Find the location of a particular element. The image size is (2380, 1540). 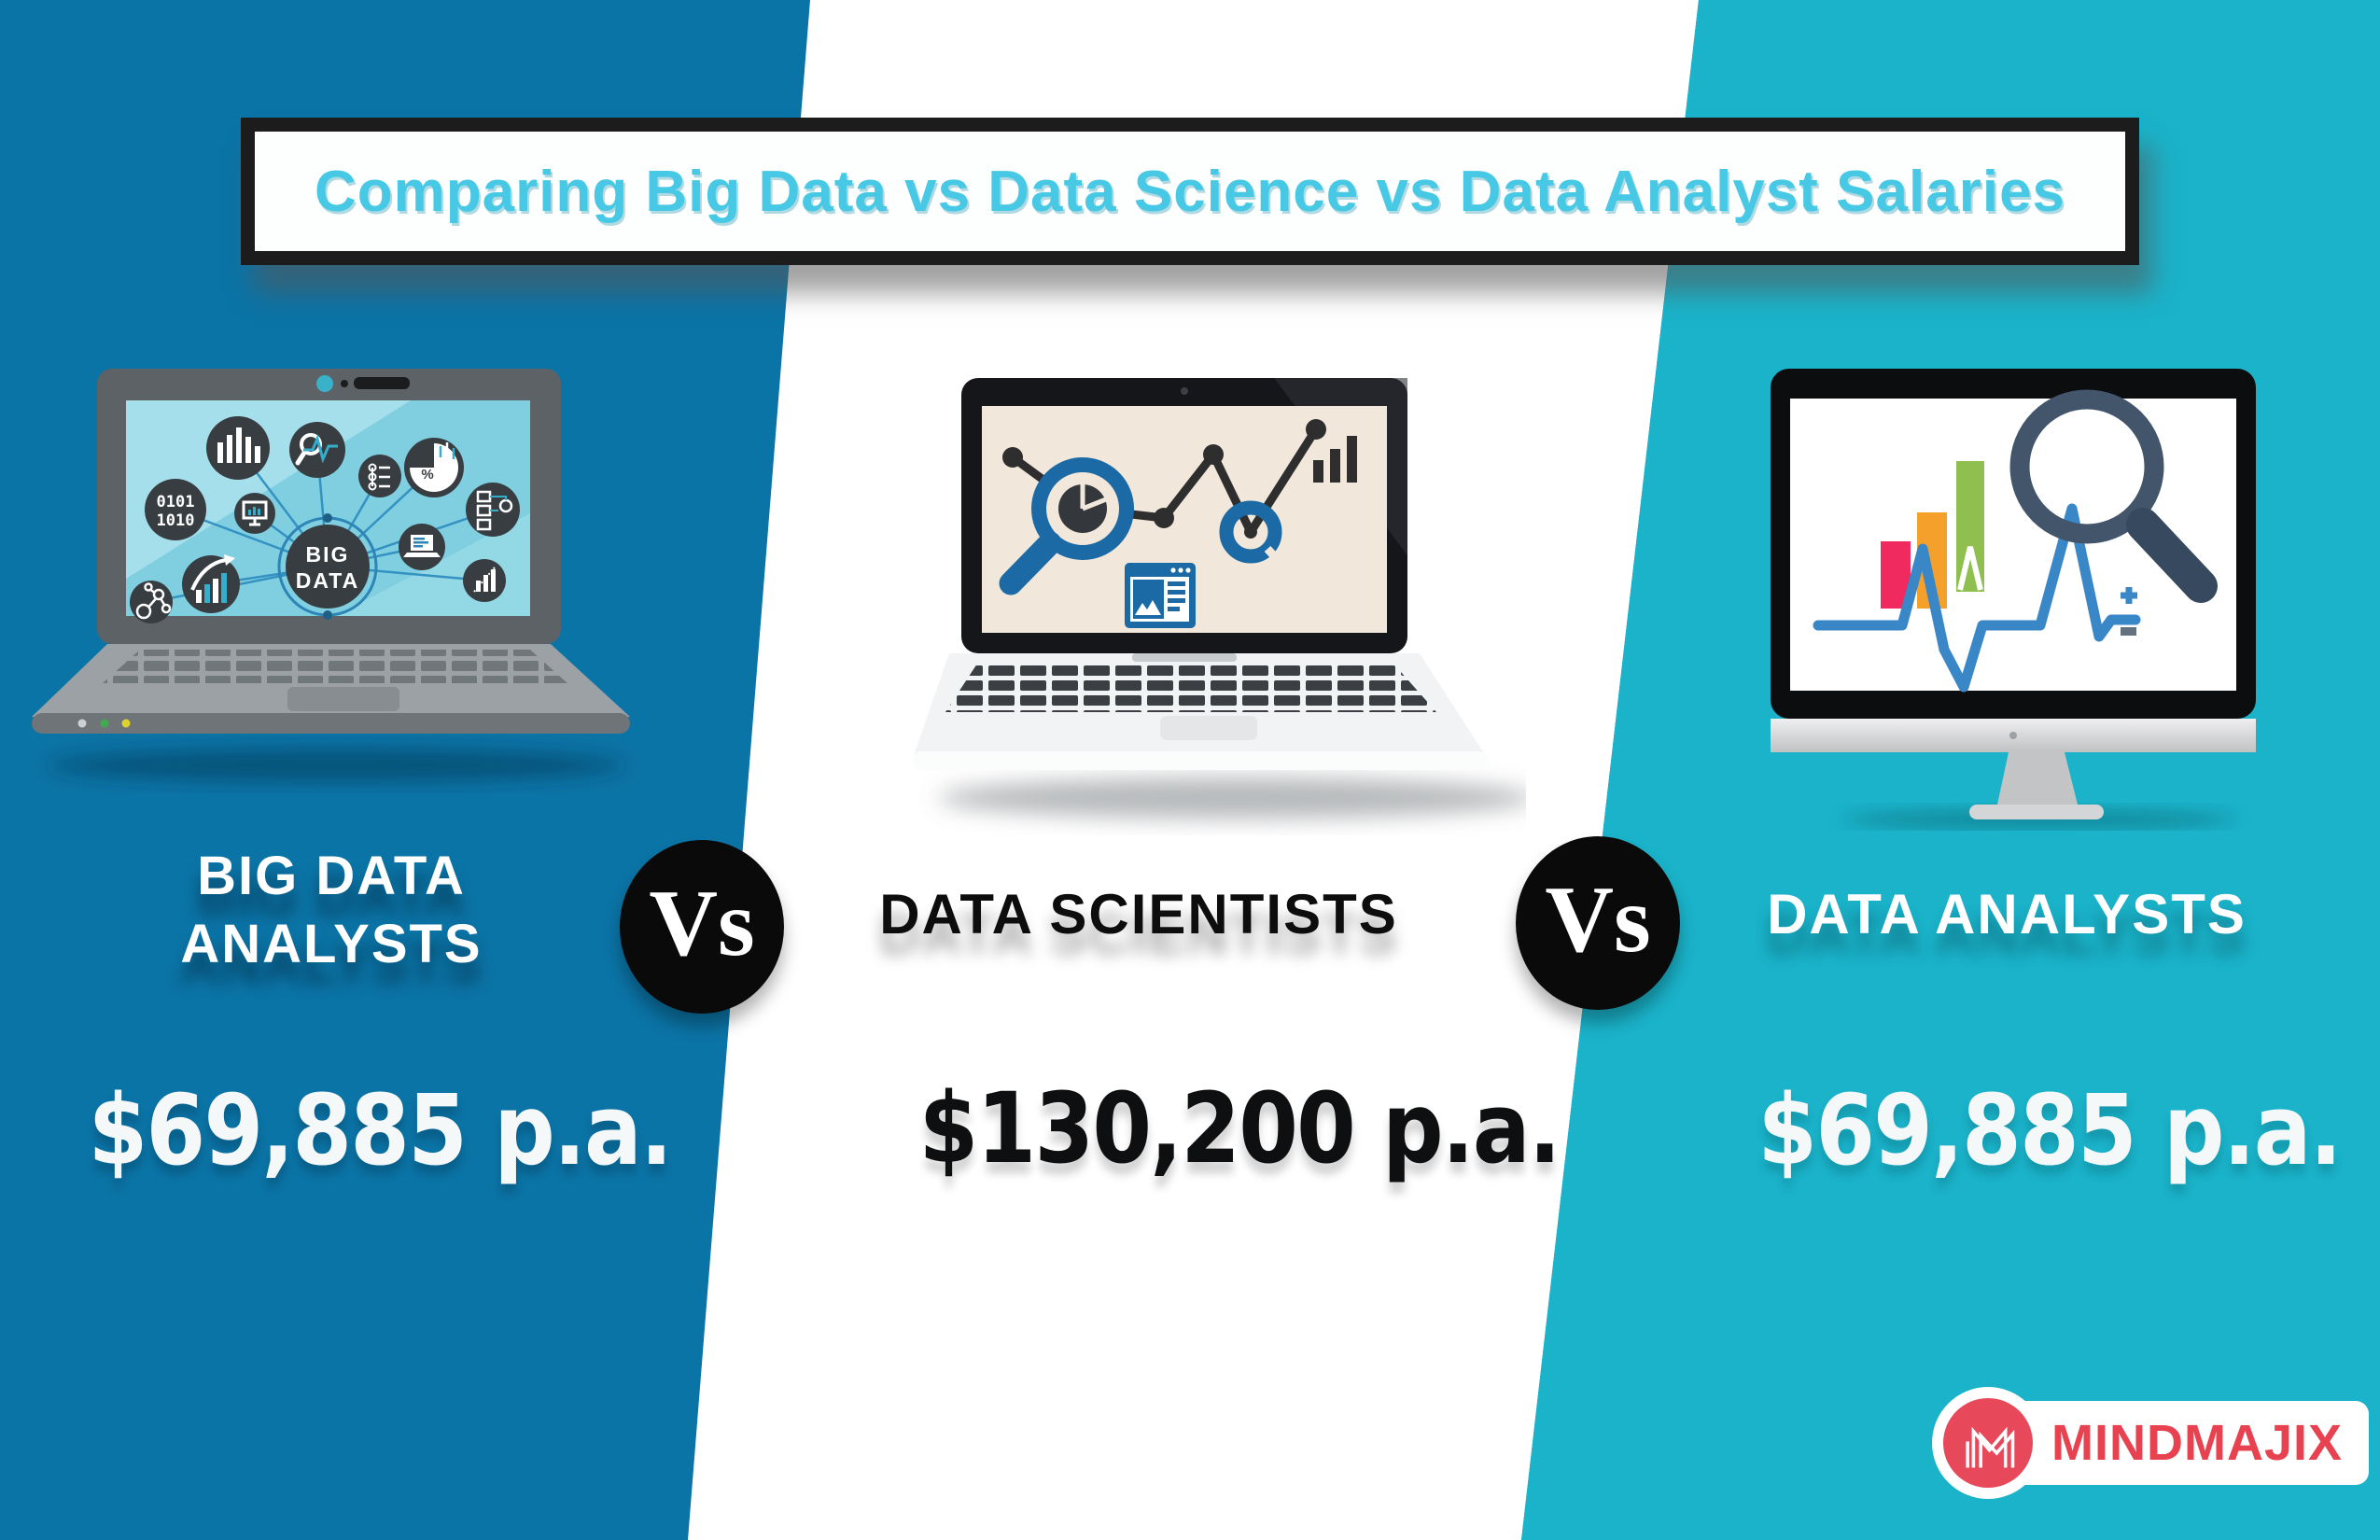

data-analyst-monitor-illustration is located at coordinates (2013, 599).